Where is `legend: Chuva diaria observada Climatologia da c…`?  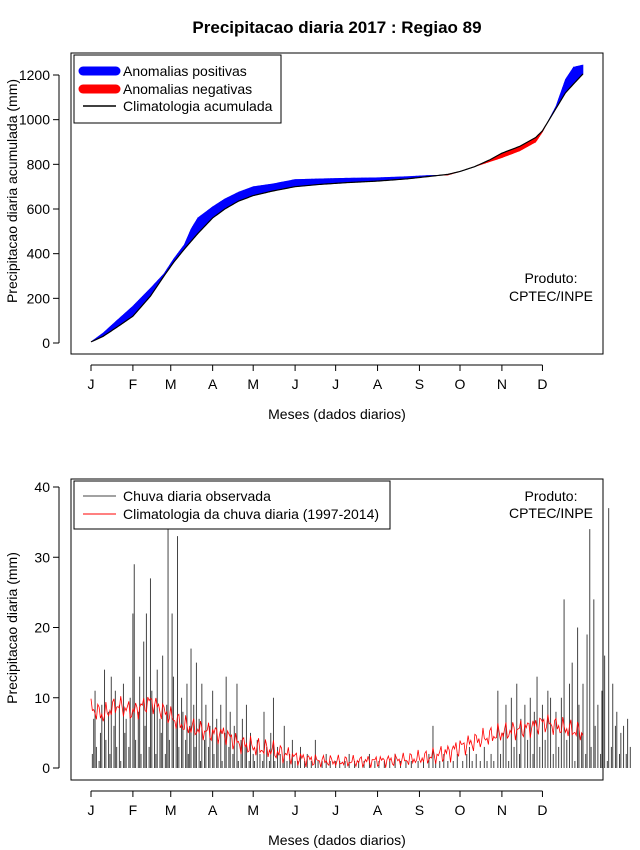 legend: Chuva diaria observada Climatologia da c… is located at coordinates (232, 505).